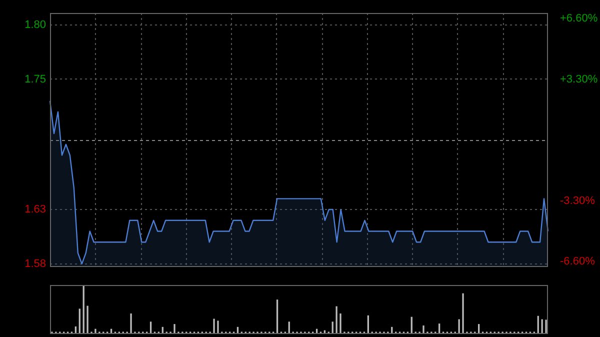 The image size is (600, 337). I want to click on y2-tick-label: -3.30%, so click(578, 200).